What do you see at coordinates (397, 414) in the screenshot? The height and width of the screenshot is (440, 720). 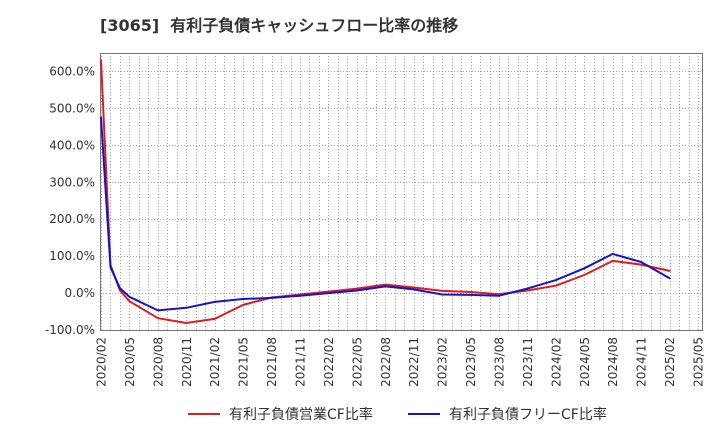 I see `legend: 有利子負債営業CF比率 有利子負債フリーCF比率` at bounding box center [397, 414].